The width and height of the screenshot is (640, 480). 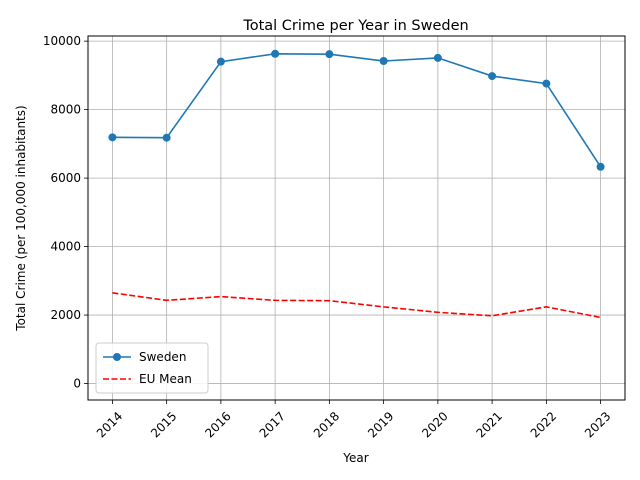 I want to click on y-axis-ticks: 0 2000 4000 6000 8000 10000, so click(x=65, y=212).